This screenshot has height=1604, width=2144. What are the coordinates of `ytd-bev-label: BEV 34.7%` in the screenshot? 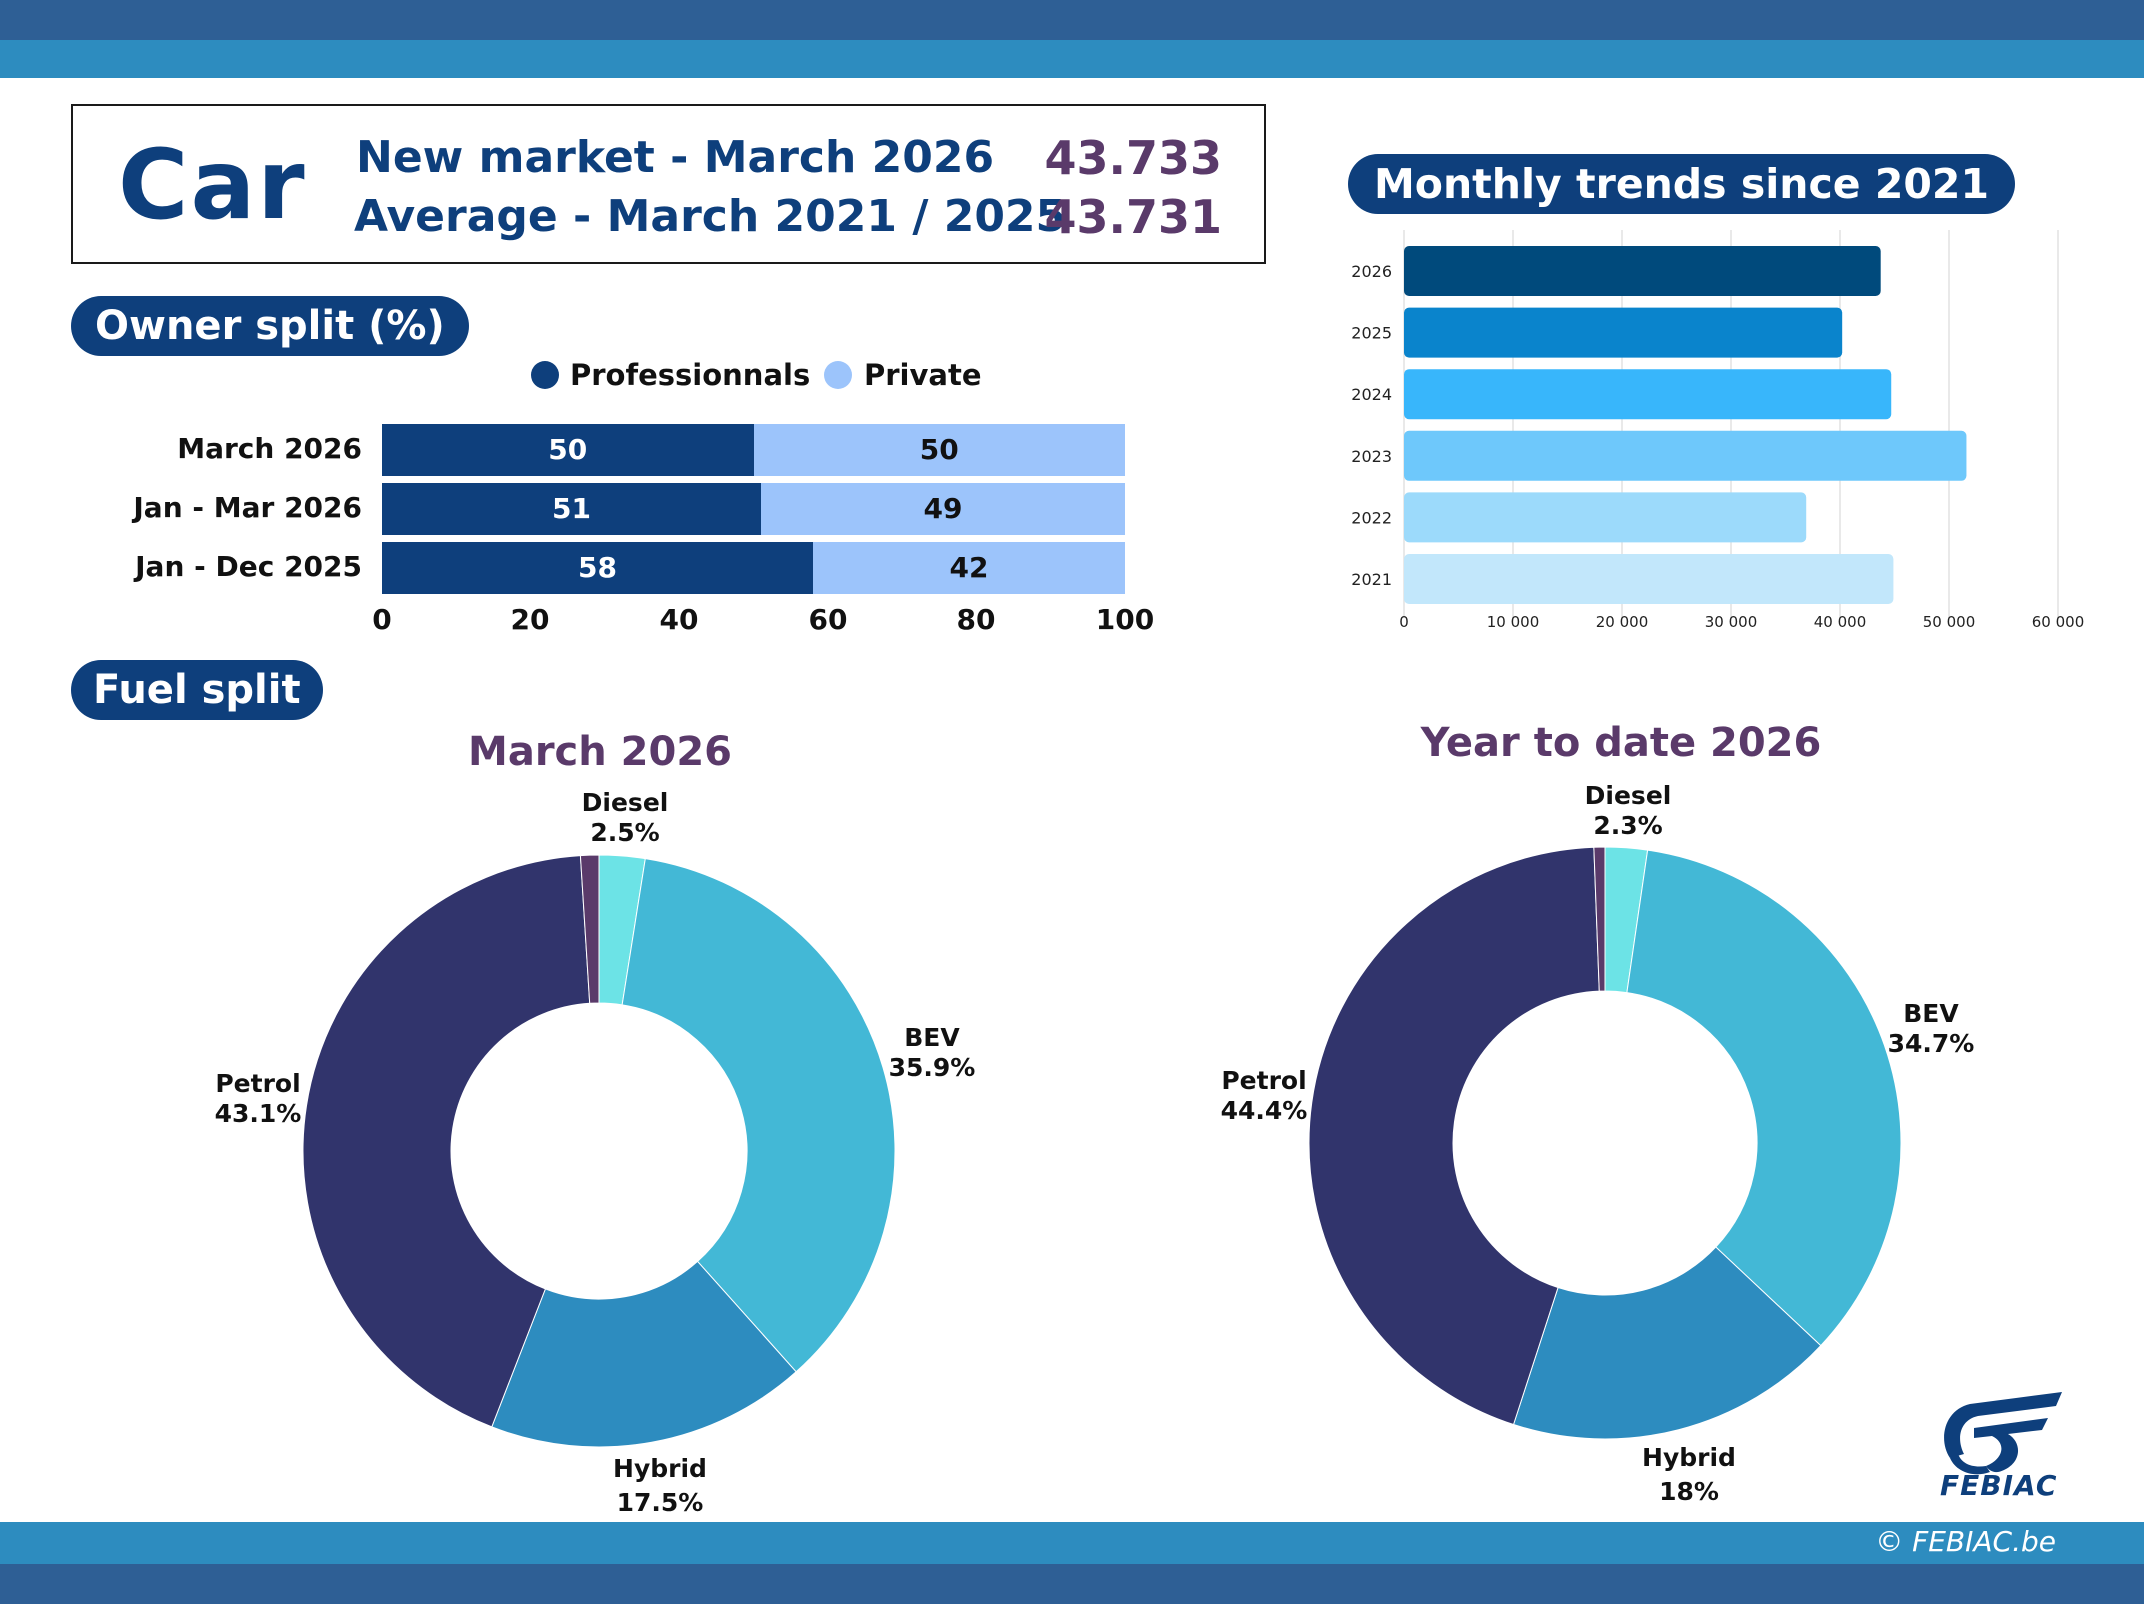 It's located at (1931, 1029).